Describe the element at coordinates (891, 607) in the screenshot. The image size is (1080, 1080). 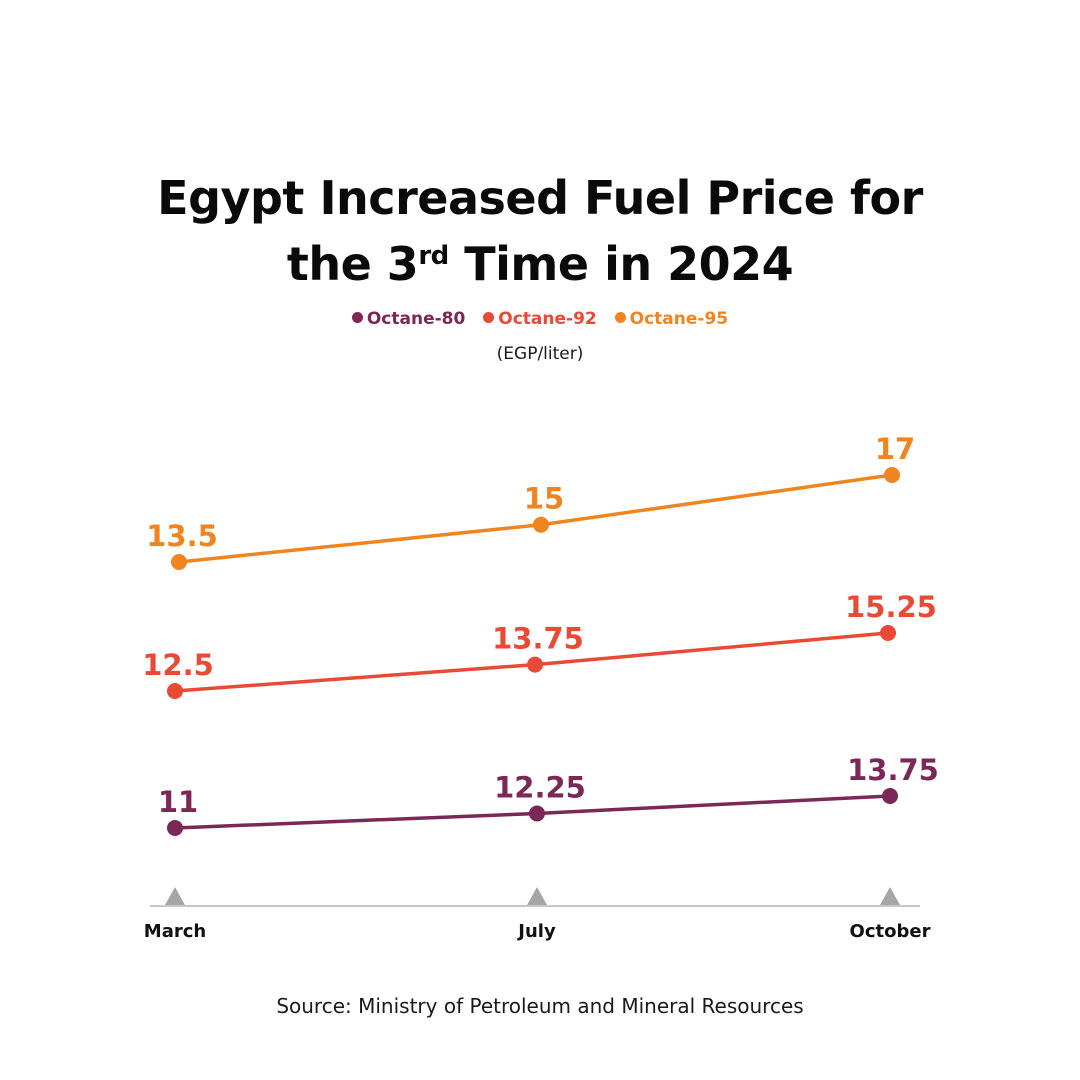
I see `data-label-octane-92-october: 15.25` at that location.